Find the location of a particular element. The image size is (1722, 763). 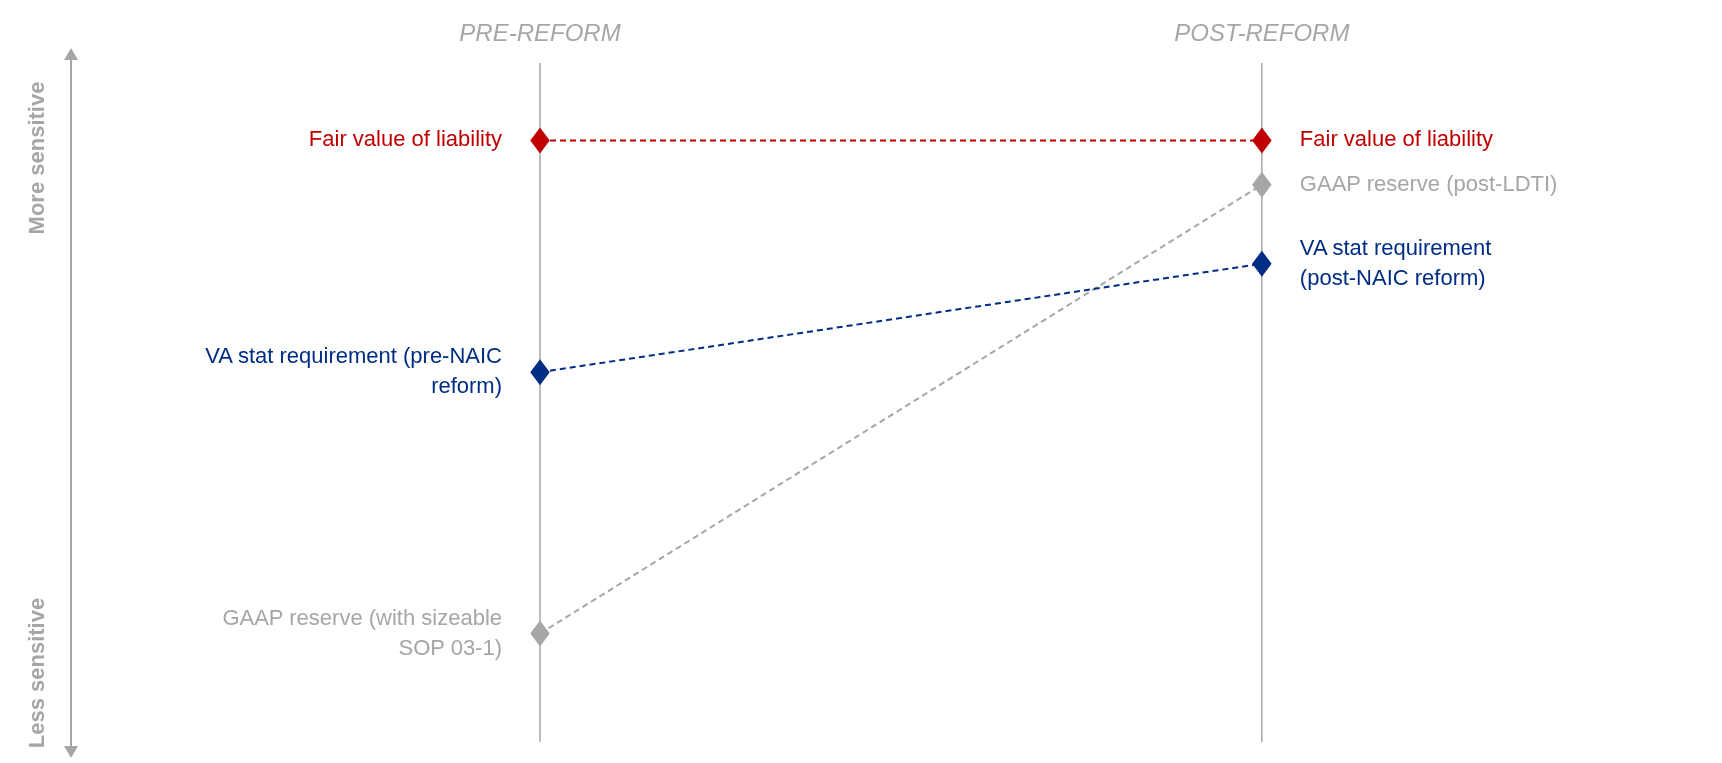

annotation: VA stat requirement (post-NAIC reform) is located at coordinates (1395, 262).